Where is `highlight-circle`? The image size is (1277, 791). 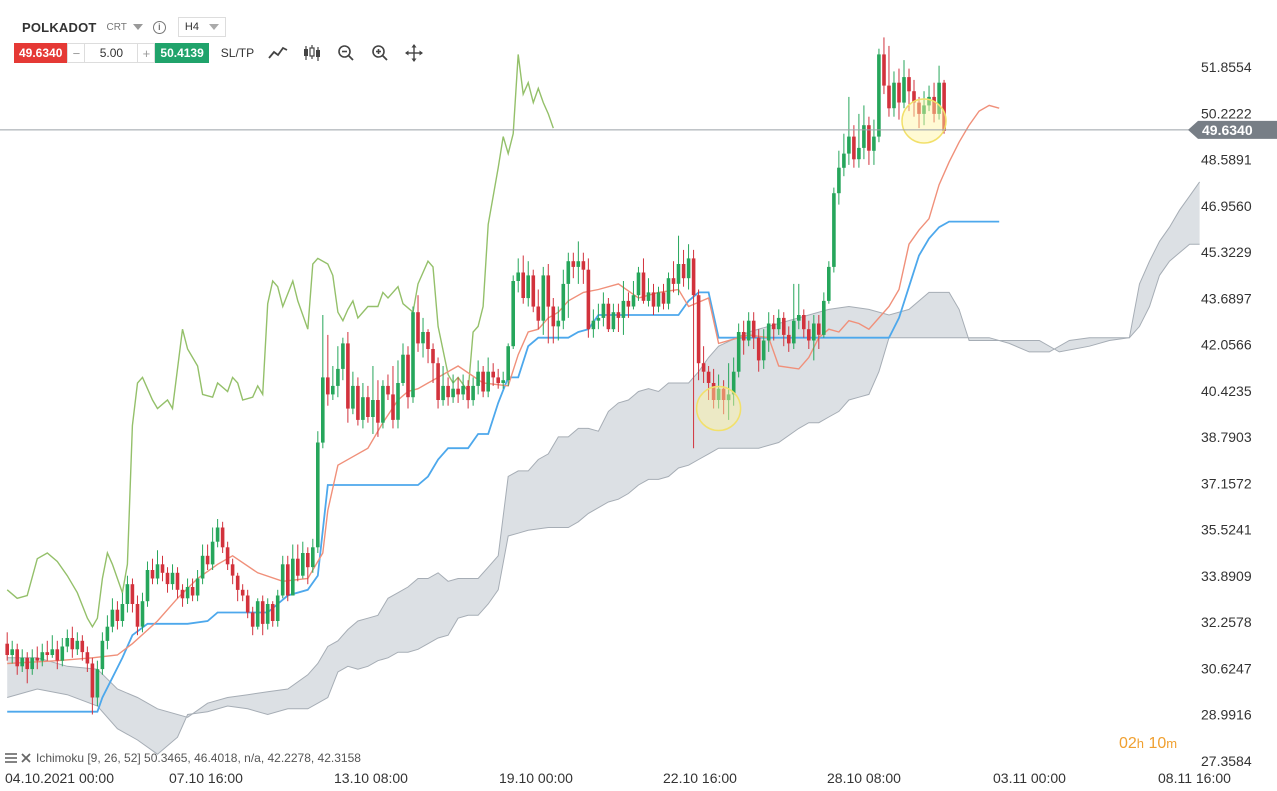 highlight-circle is located at coordinates (718, 408).